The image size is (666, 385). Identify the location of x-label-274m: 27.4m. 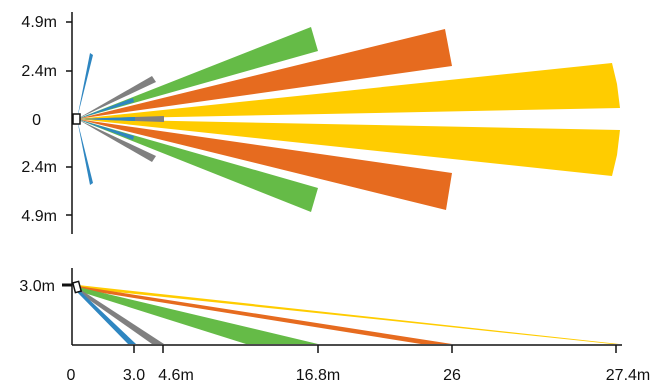
(628, 375).